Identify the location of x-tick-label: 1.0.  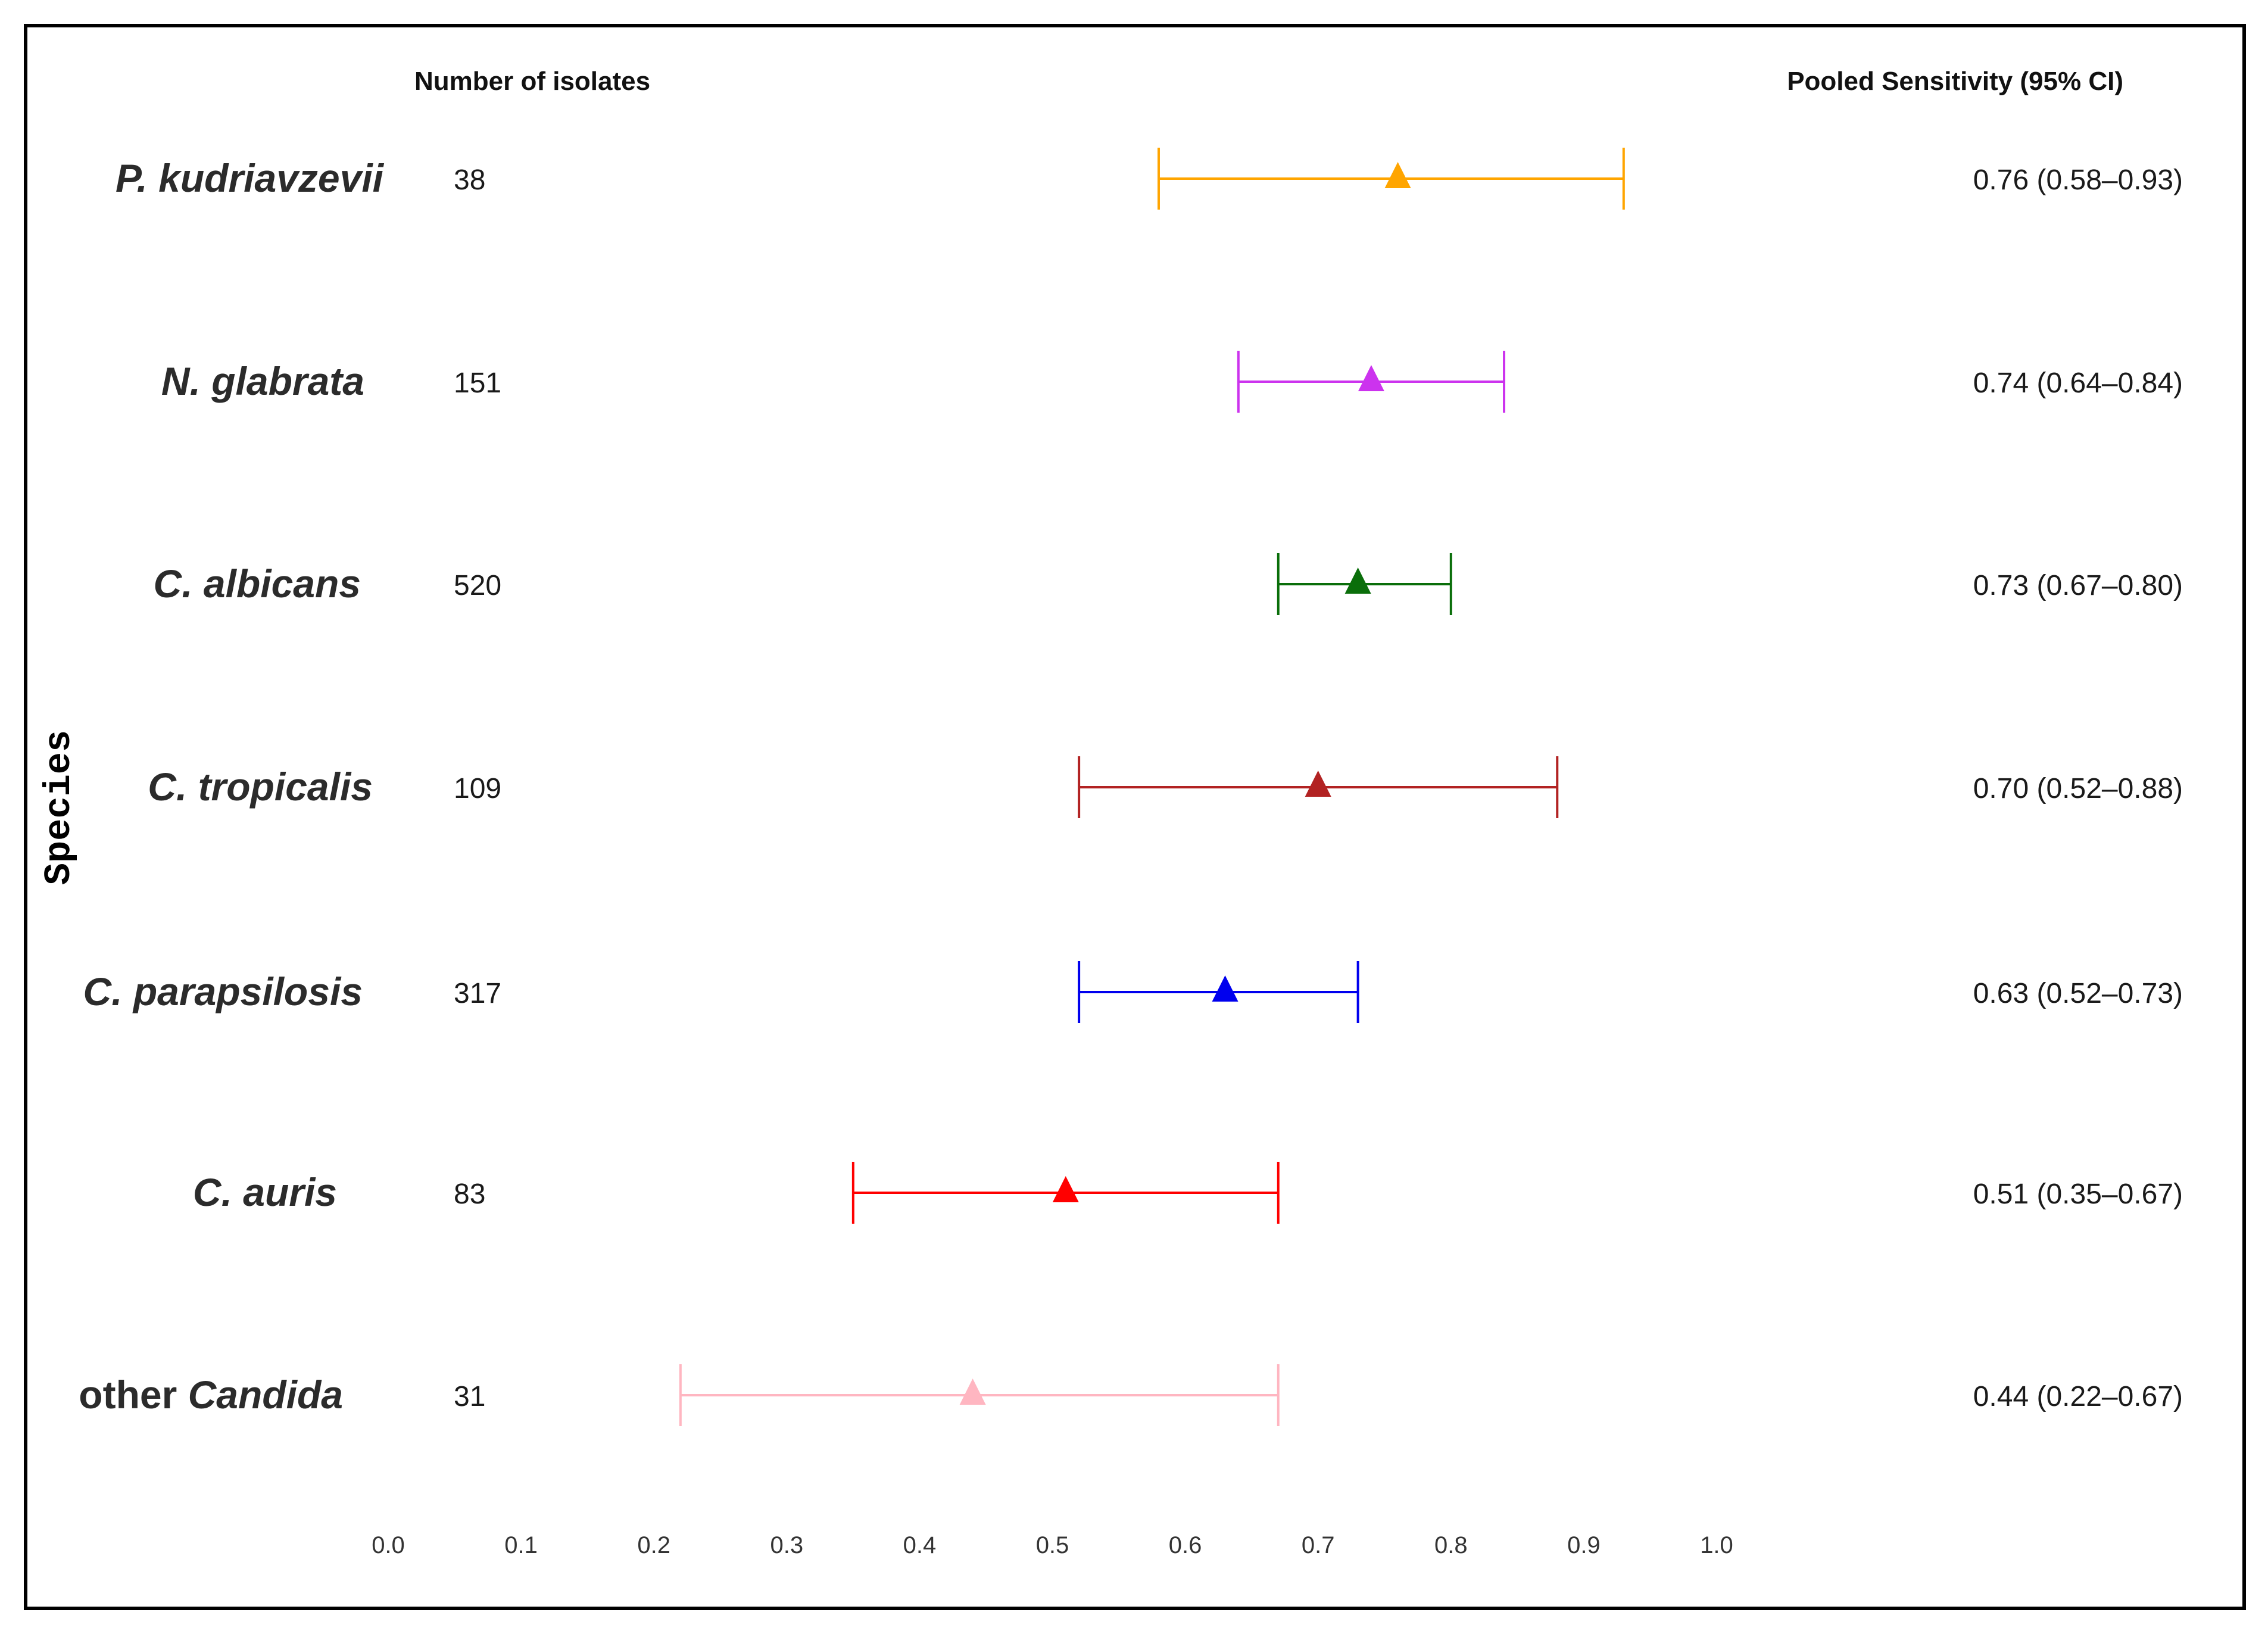
(1716, 1545).